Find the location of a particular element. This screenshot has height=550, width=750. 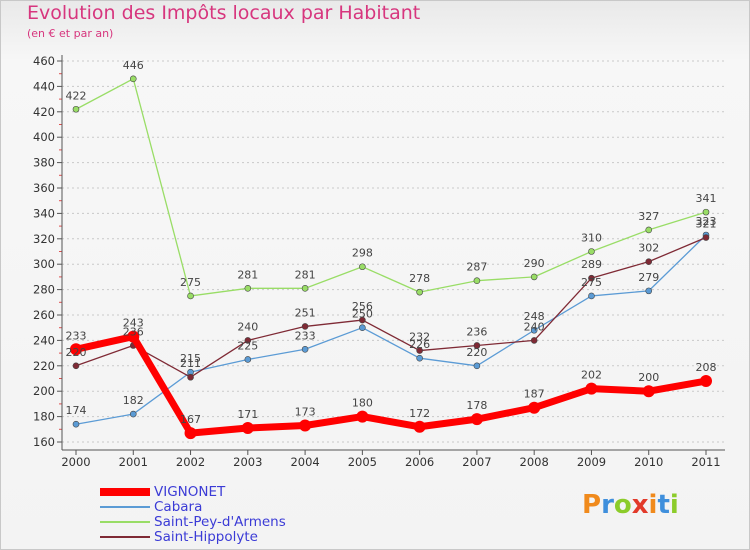

y-tick-label: 340 is located at coordinates (44, 213).